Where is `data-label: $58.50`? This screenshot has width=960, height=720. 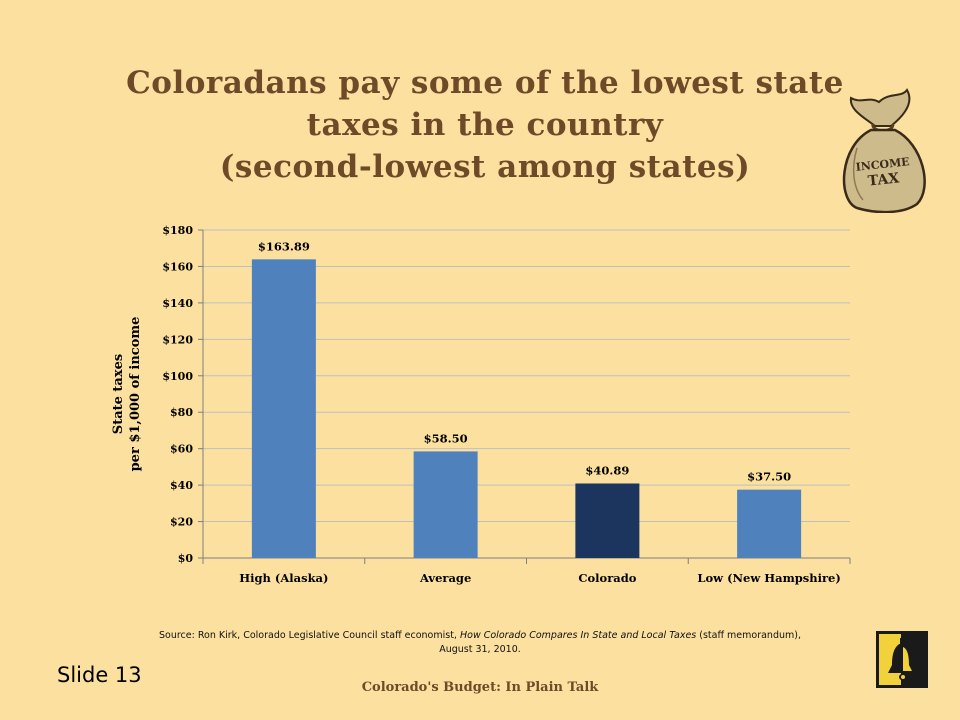
data-label: $58.50 is located at coordinates (446, 438).